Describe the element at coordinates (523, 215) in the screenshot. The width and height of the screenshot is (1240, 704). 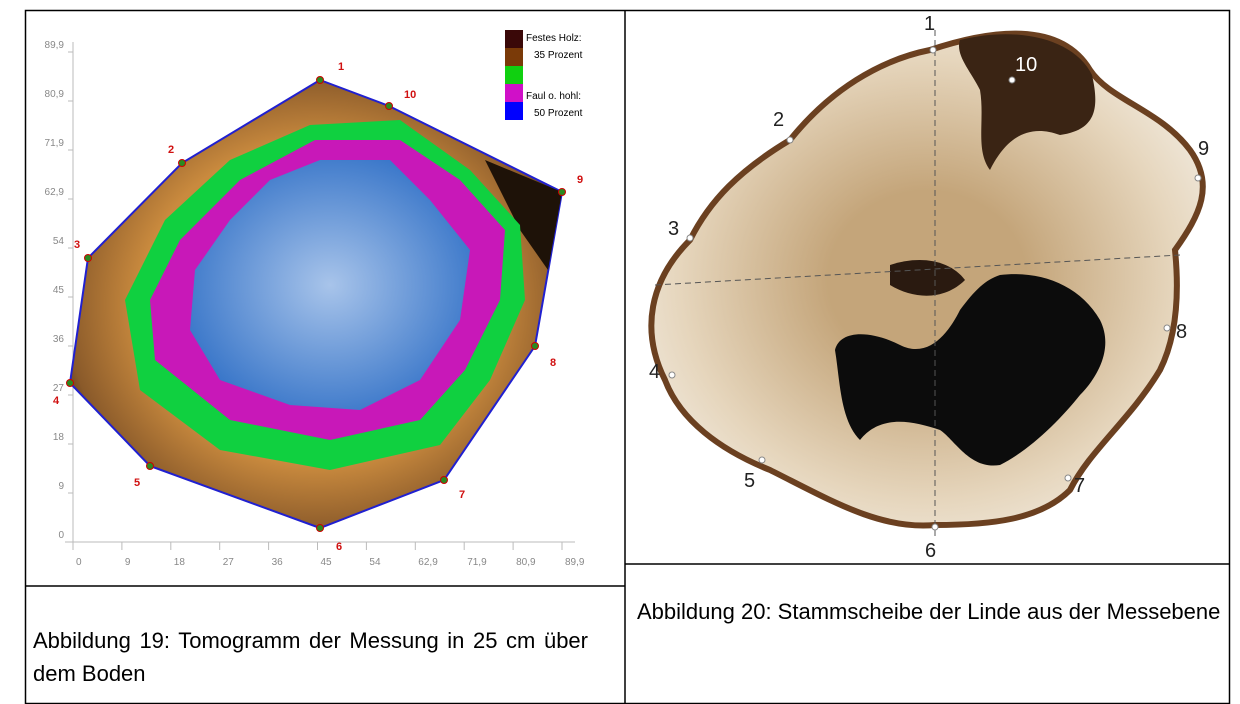
I see `solid-wood-zone` at that location.